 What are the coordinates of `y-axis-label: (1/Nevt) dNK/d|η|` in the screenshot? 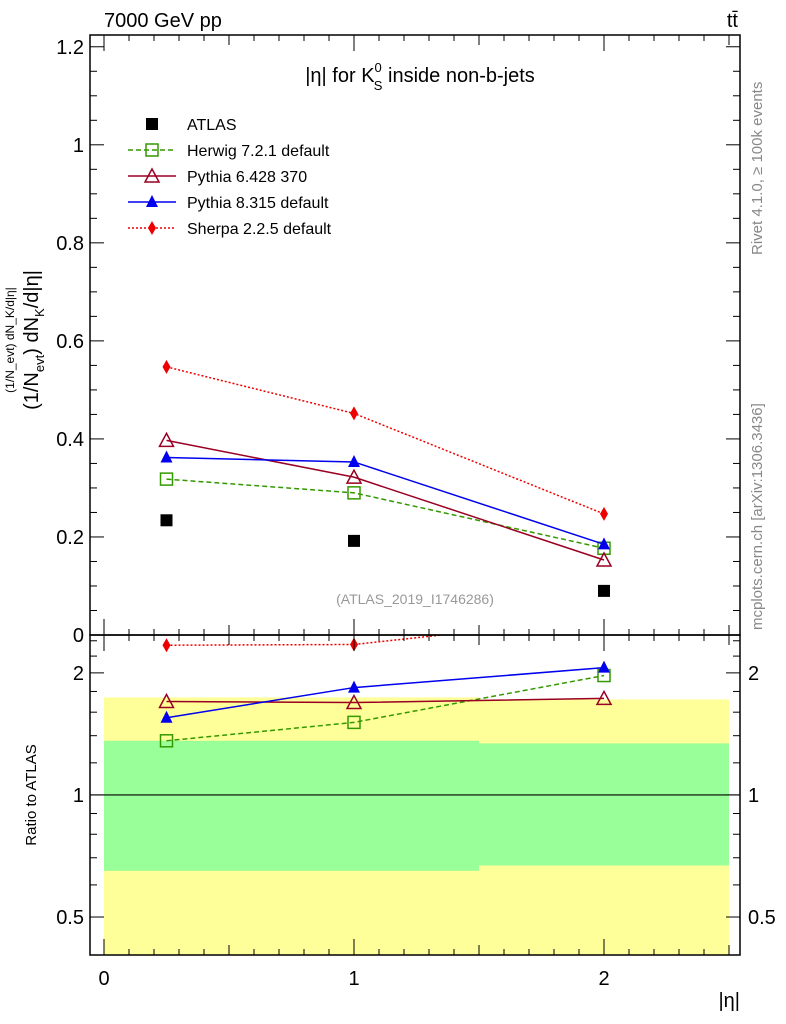 It's located at (34, 340).